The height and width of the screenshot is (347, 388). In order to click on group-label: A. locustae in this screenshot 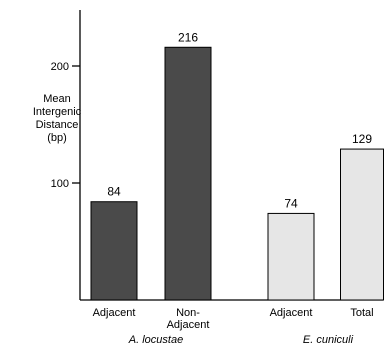, I will do `click(155, 340)`.